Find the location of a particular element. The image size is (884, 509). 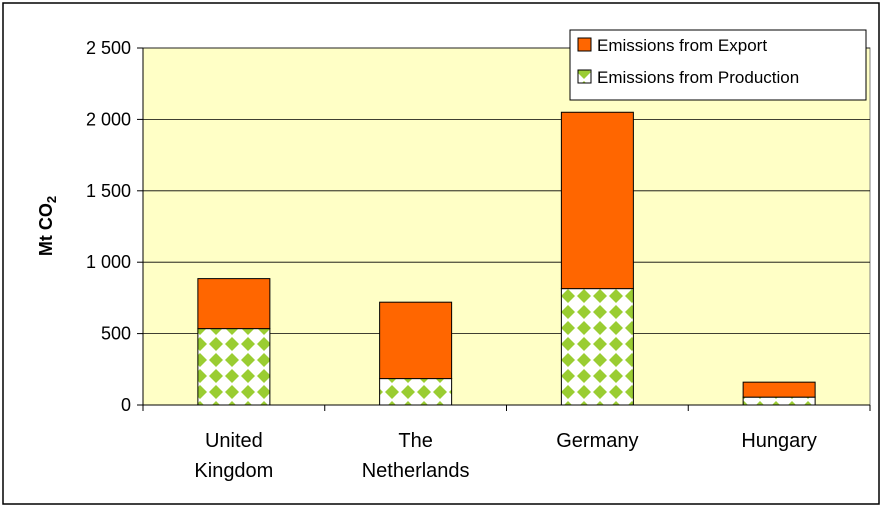

y-axis-title-main: Mt CO is located at coordinates (46, 229).